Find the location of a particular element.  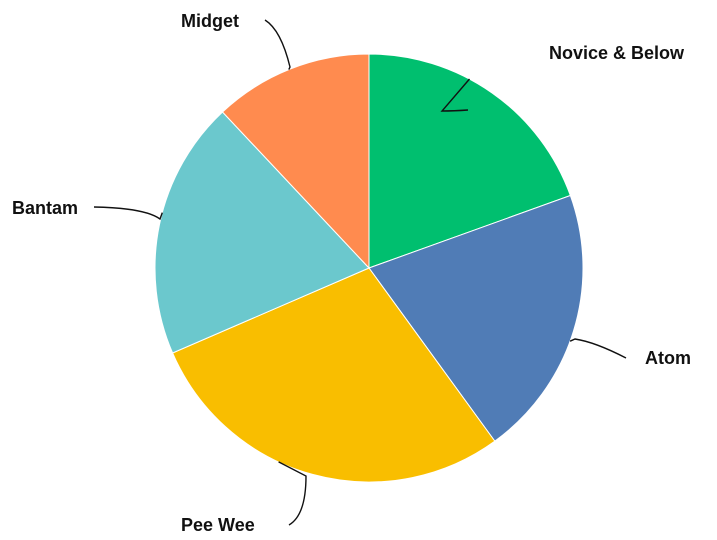

leader-line-midget is located at coordinates (277, 45).